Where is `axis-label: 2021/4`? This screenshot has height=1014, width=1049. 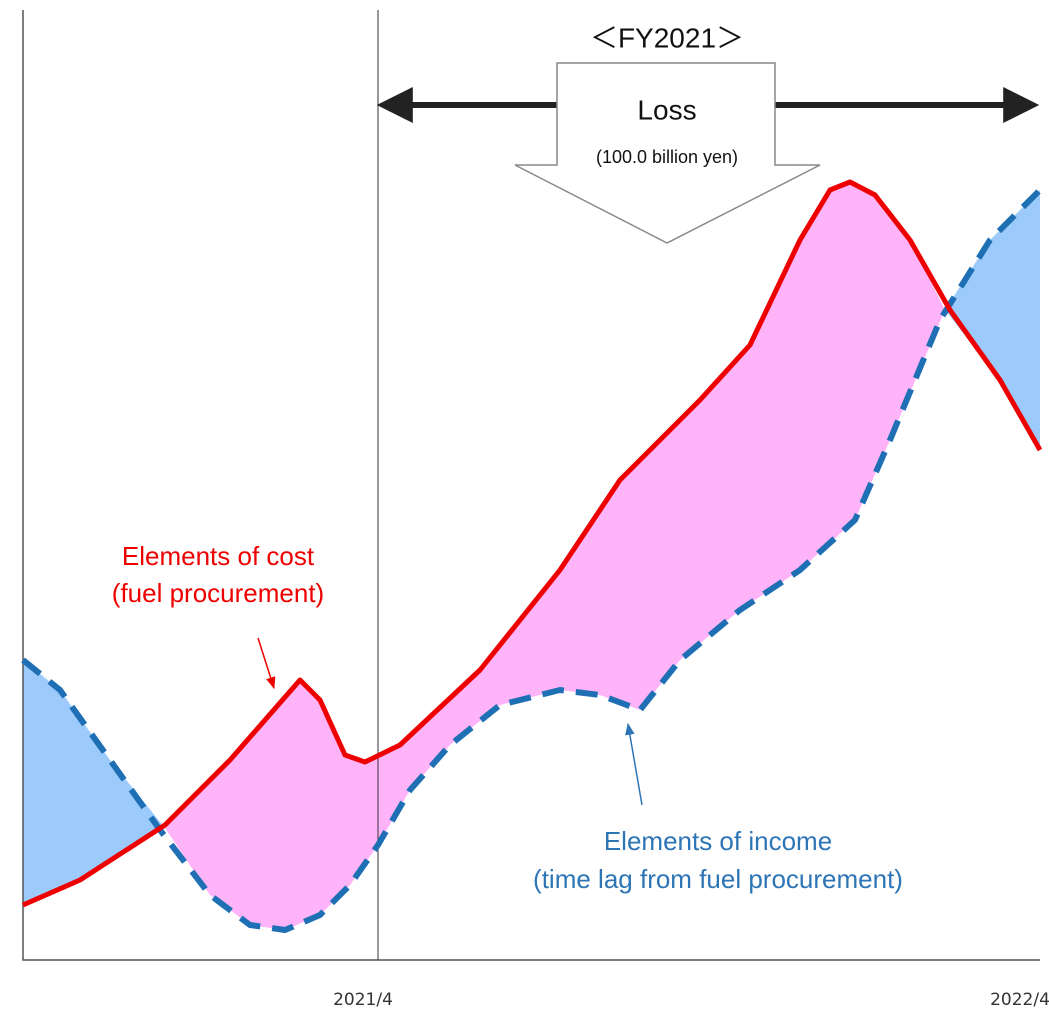
axis-label: 2021/4 is located at coordinates (363, 999).